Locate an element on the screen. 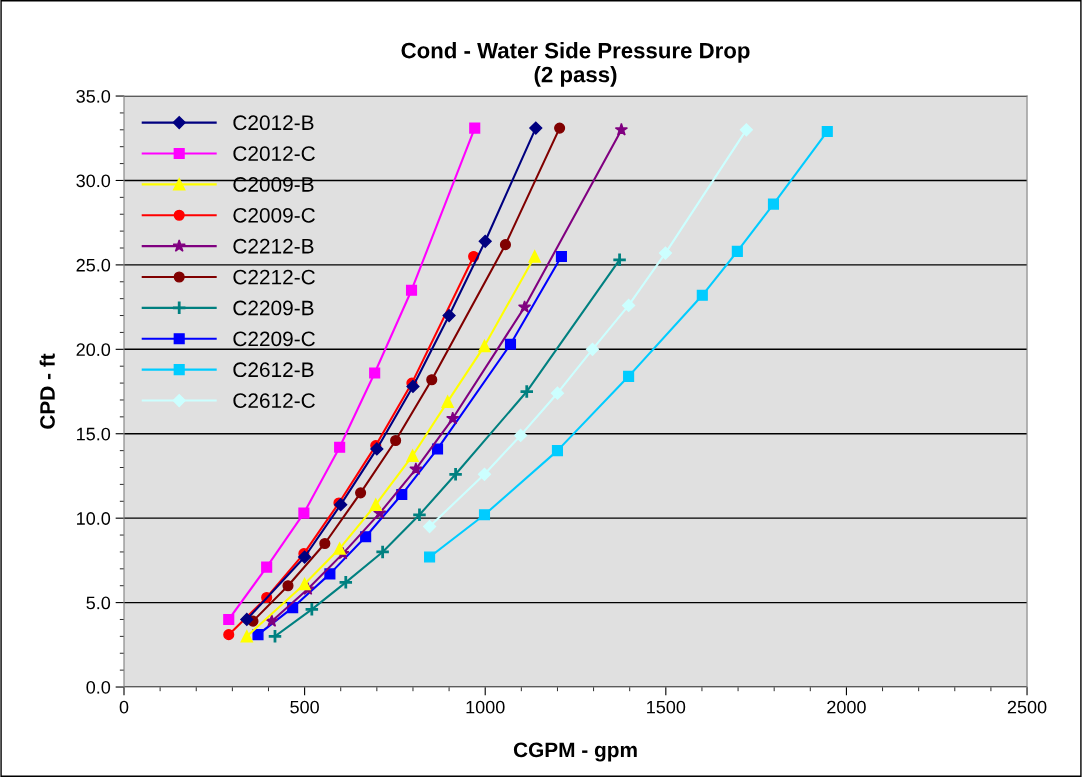  x-tick-label: 1000 is located at coordinates (485, 707).